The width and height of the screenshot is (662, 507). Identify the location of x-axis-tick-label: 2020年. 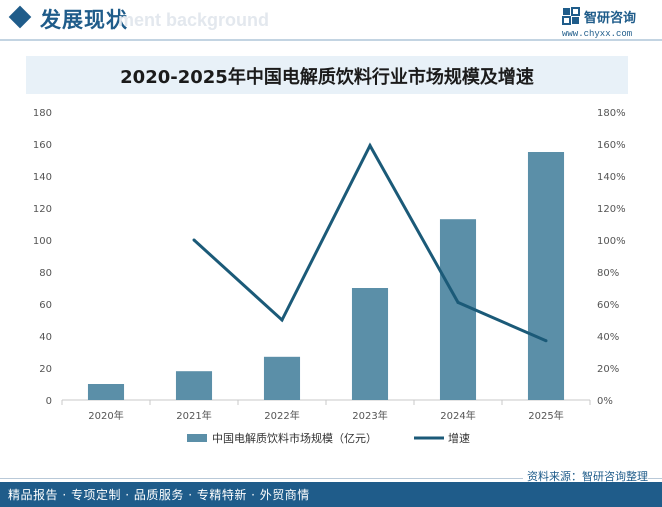
(105, 415).